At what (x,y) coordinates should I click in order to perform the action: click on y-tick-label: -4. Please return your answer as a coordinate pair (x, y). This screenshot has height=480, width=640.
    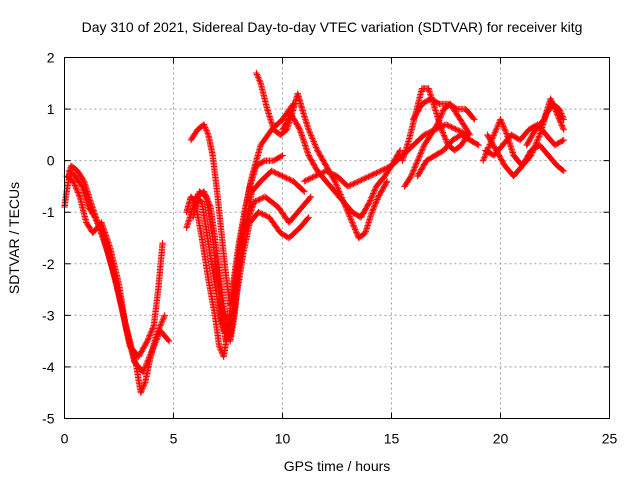
    Looking at the image, I should click on (48, 367).